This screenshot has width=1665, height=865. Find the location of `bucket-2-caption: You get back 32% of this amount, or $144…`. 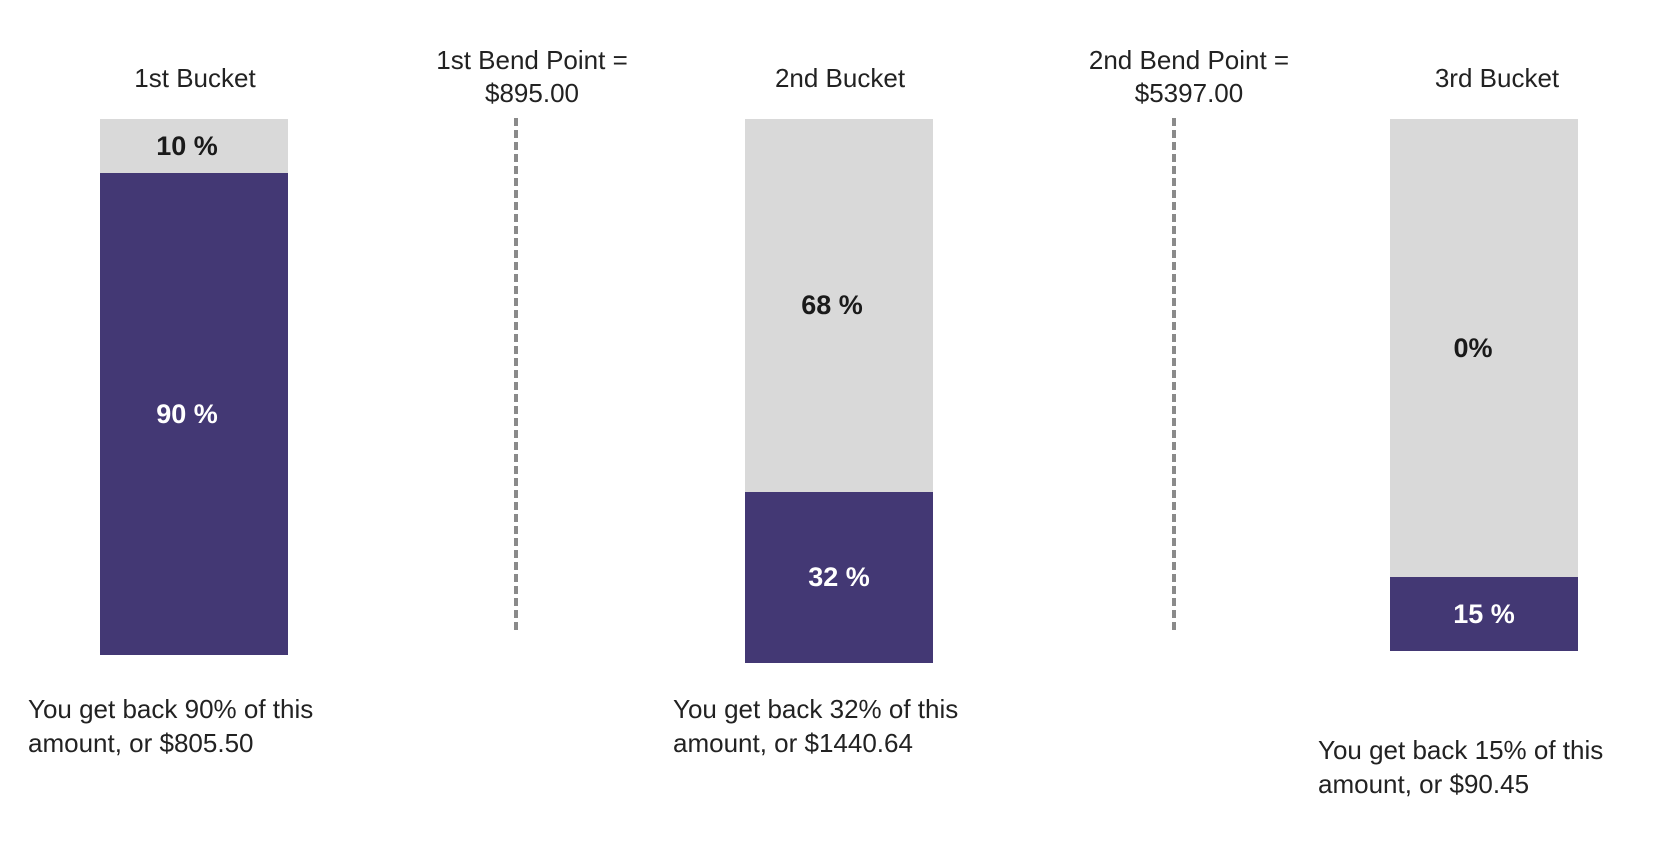

bucket-2-caption: You get back 32% of this amount, or $144… is located at coordinates (853, 726).